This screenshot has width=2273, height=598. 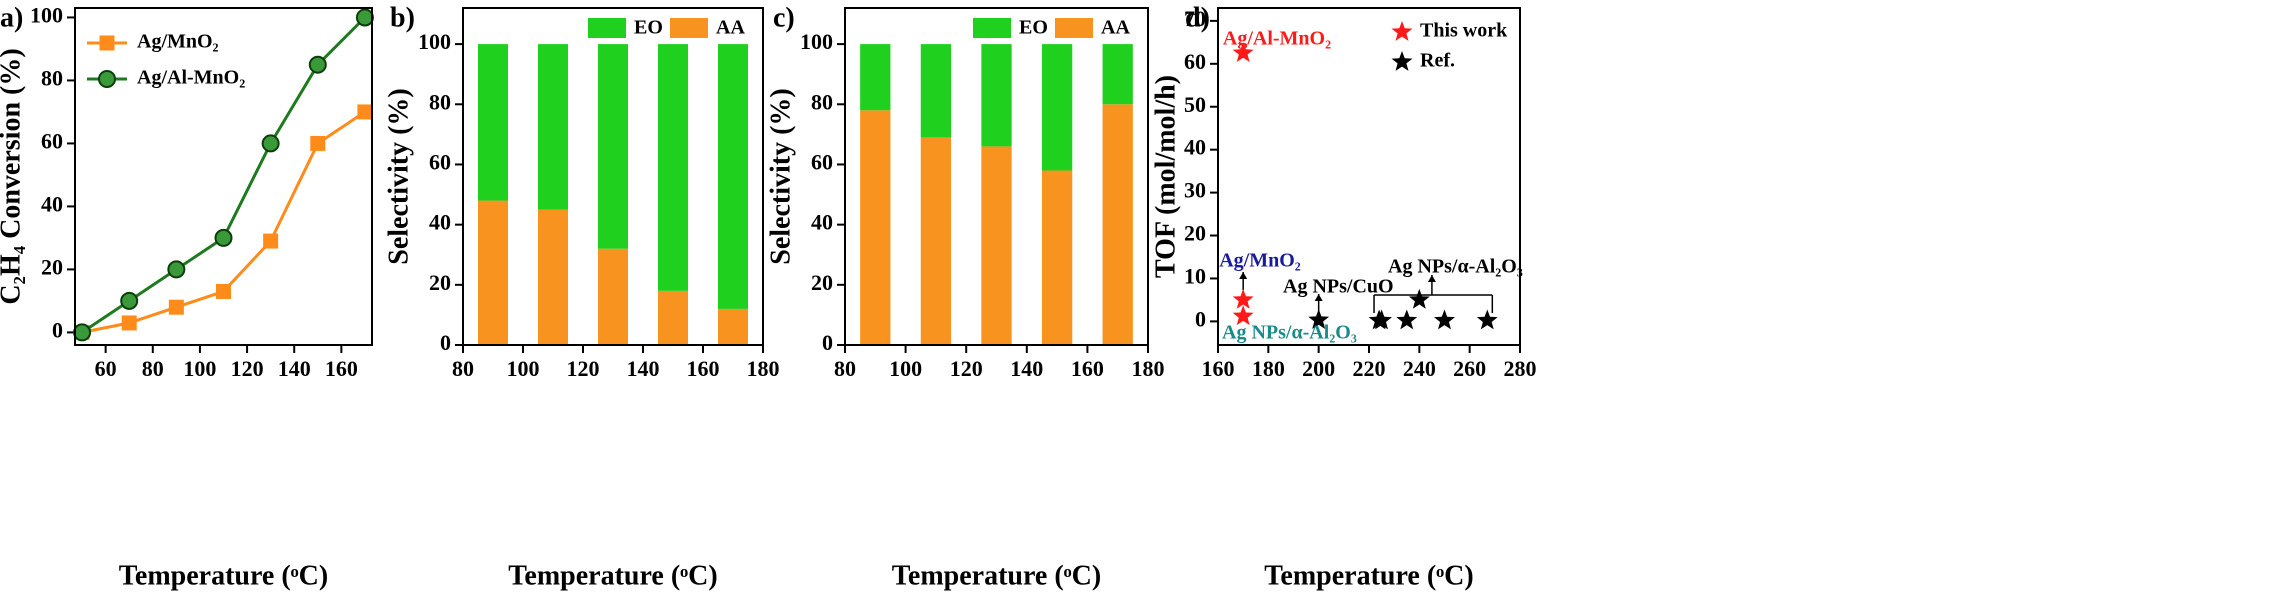 I want to click on panel-label: c), so click(x=784, y=17).